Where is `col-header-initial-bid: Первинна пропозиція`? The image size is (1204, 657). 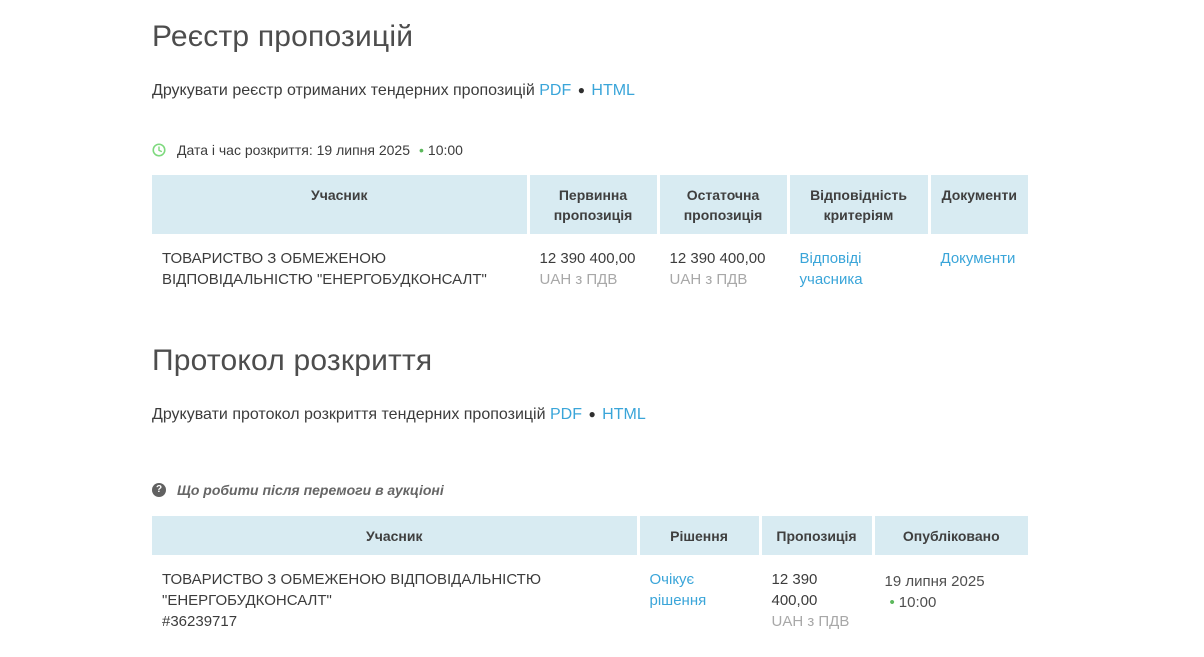 col-header-initial-bid: Первинна пропозиція is located at coordinates (592, 204).